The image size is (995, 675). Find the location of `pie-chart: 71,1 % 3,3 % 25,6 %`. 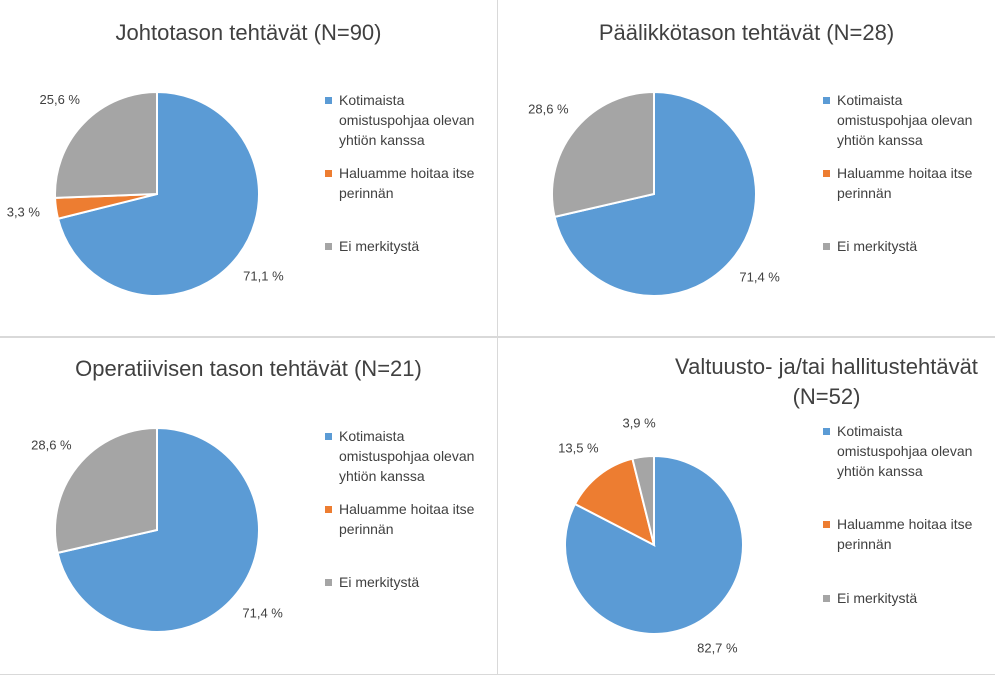

pie-chart: 71,1 % 3,3 % 25,6 % is located at coordinates (145, 193).